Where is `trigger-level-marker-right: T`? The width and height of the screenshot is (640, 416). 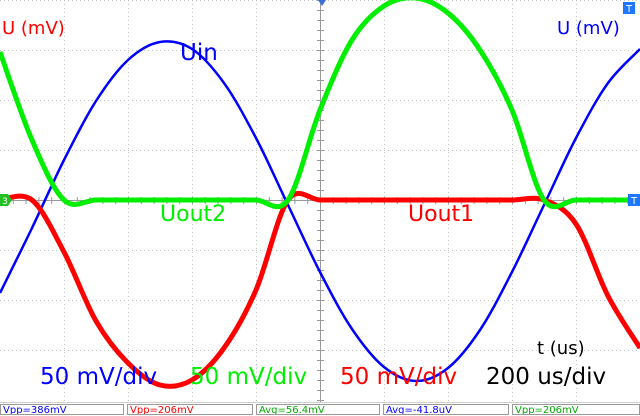
trigger-level-marker-right: T is located at coordinates (634, 200).